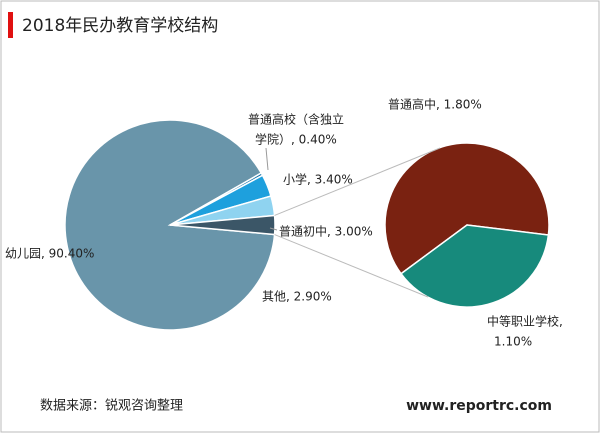 This screenshot has width=600, height=437. What do you see at coordinates (318, 179) in the screenshot?
I see `data-label: 小学, 3.40%` at bounding box center [318, 179].